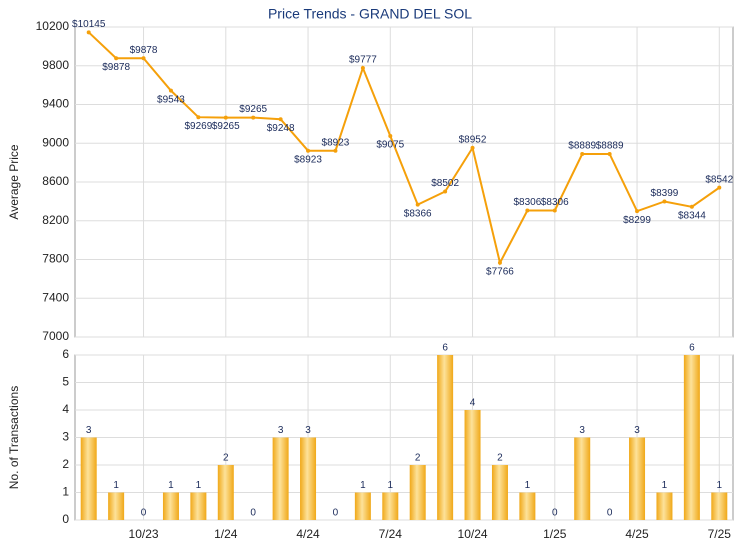 This screenshot has width=740, height=555. What do you see at coordinates (55, 259) in the screenshot?
I see `y-tick-label: 7800` at bounding box center [55, 259].